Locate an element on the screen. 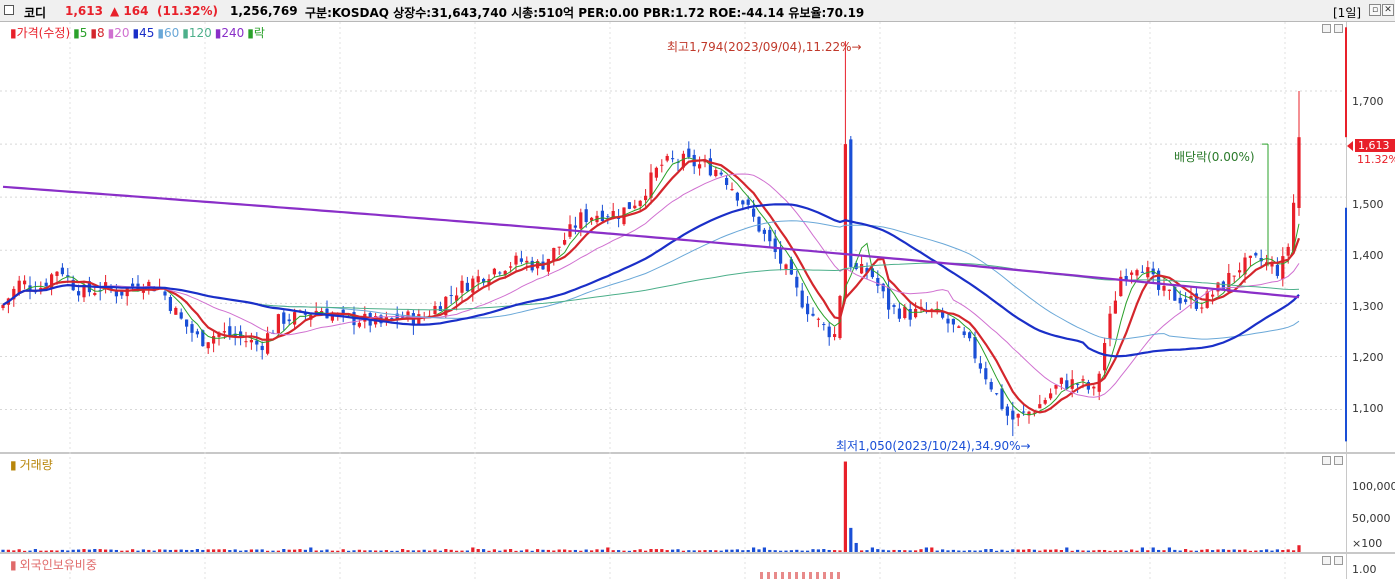  pane-maximize-icon is located at coordinates (1326, 28).